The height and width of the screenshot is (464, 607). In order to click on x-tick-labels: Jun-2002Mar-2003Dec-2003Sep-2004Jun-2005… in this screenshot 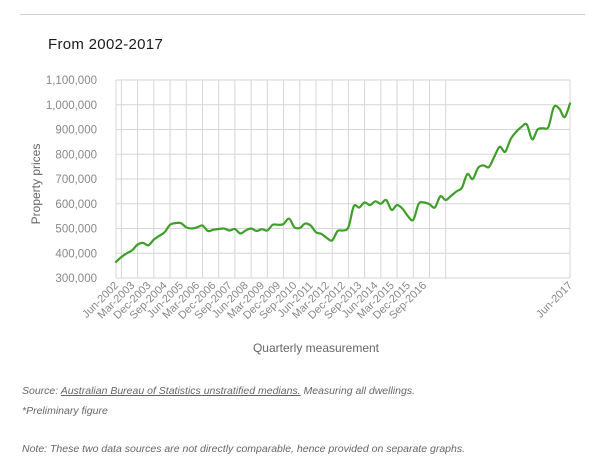, I will do `click(327, 301)`.